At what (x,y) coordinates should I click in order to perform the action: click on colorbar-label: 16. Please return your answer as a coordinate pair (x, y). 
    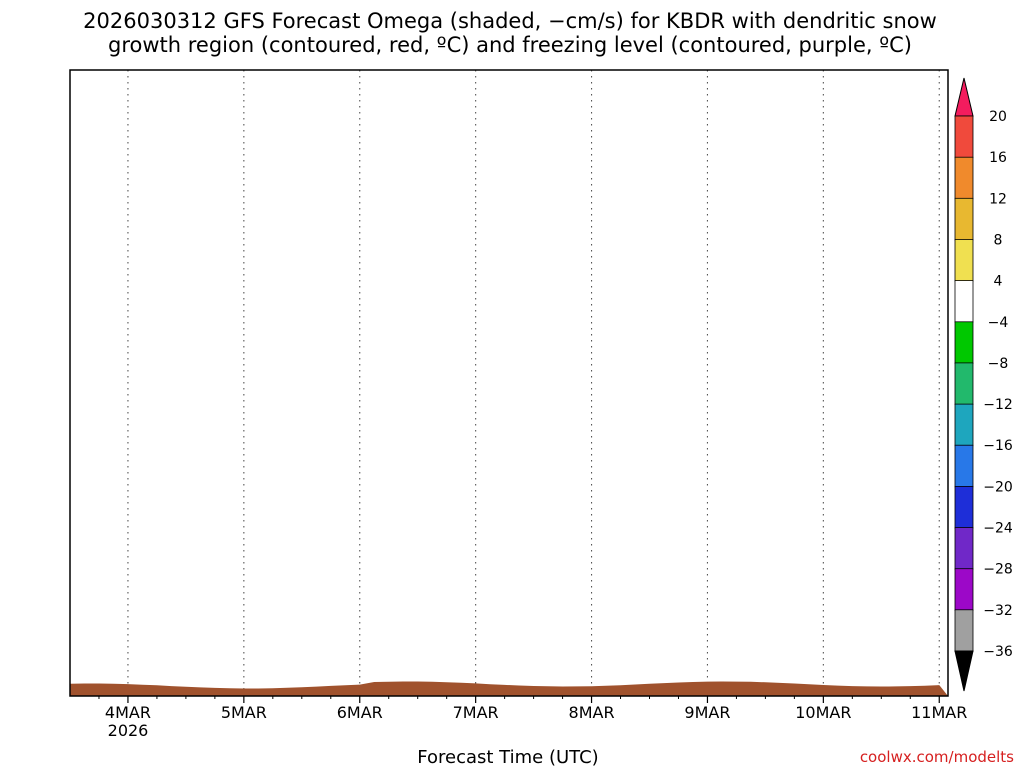
    Looking at the image, I should click on (998, 158).